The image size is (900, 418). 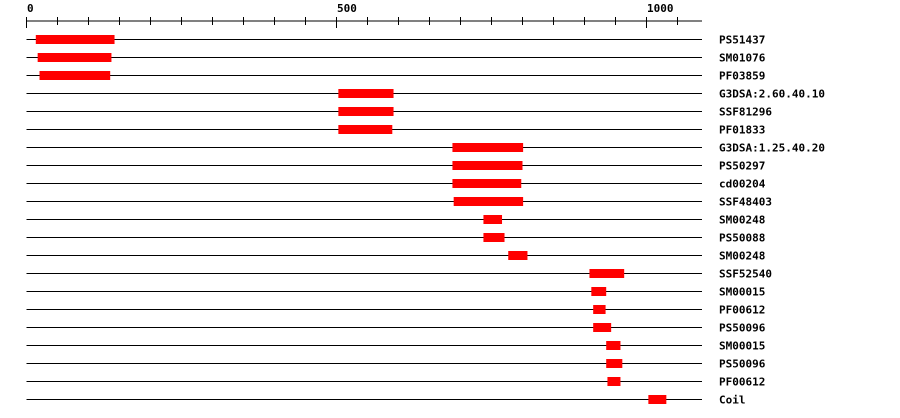 What do you see at coordinates (745, 112) in the screenshot?
I see `feature-label: SSF81296` at bounding box center [745, 112].